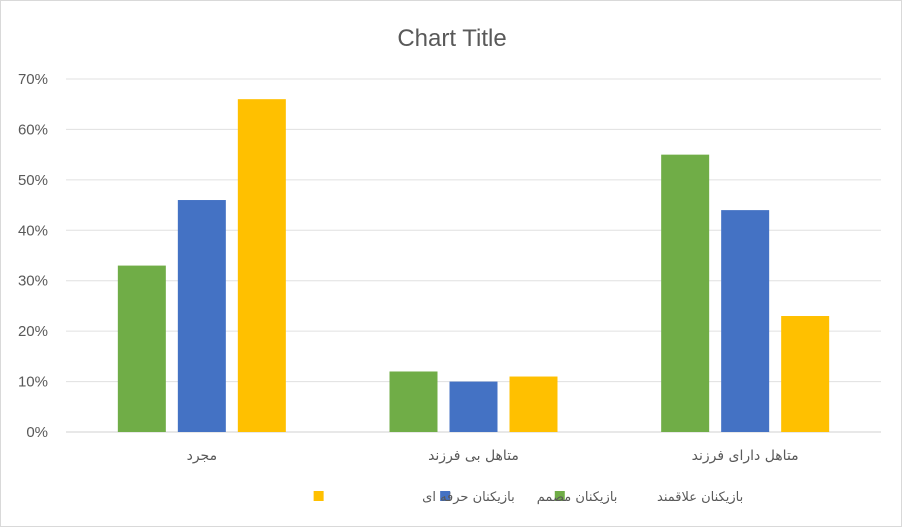 Image resolution: width=902 pixels, height=528 pixels. I want to click on y-tick-label: 20%, so click(33, 331).